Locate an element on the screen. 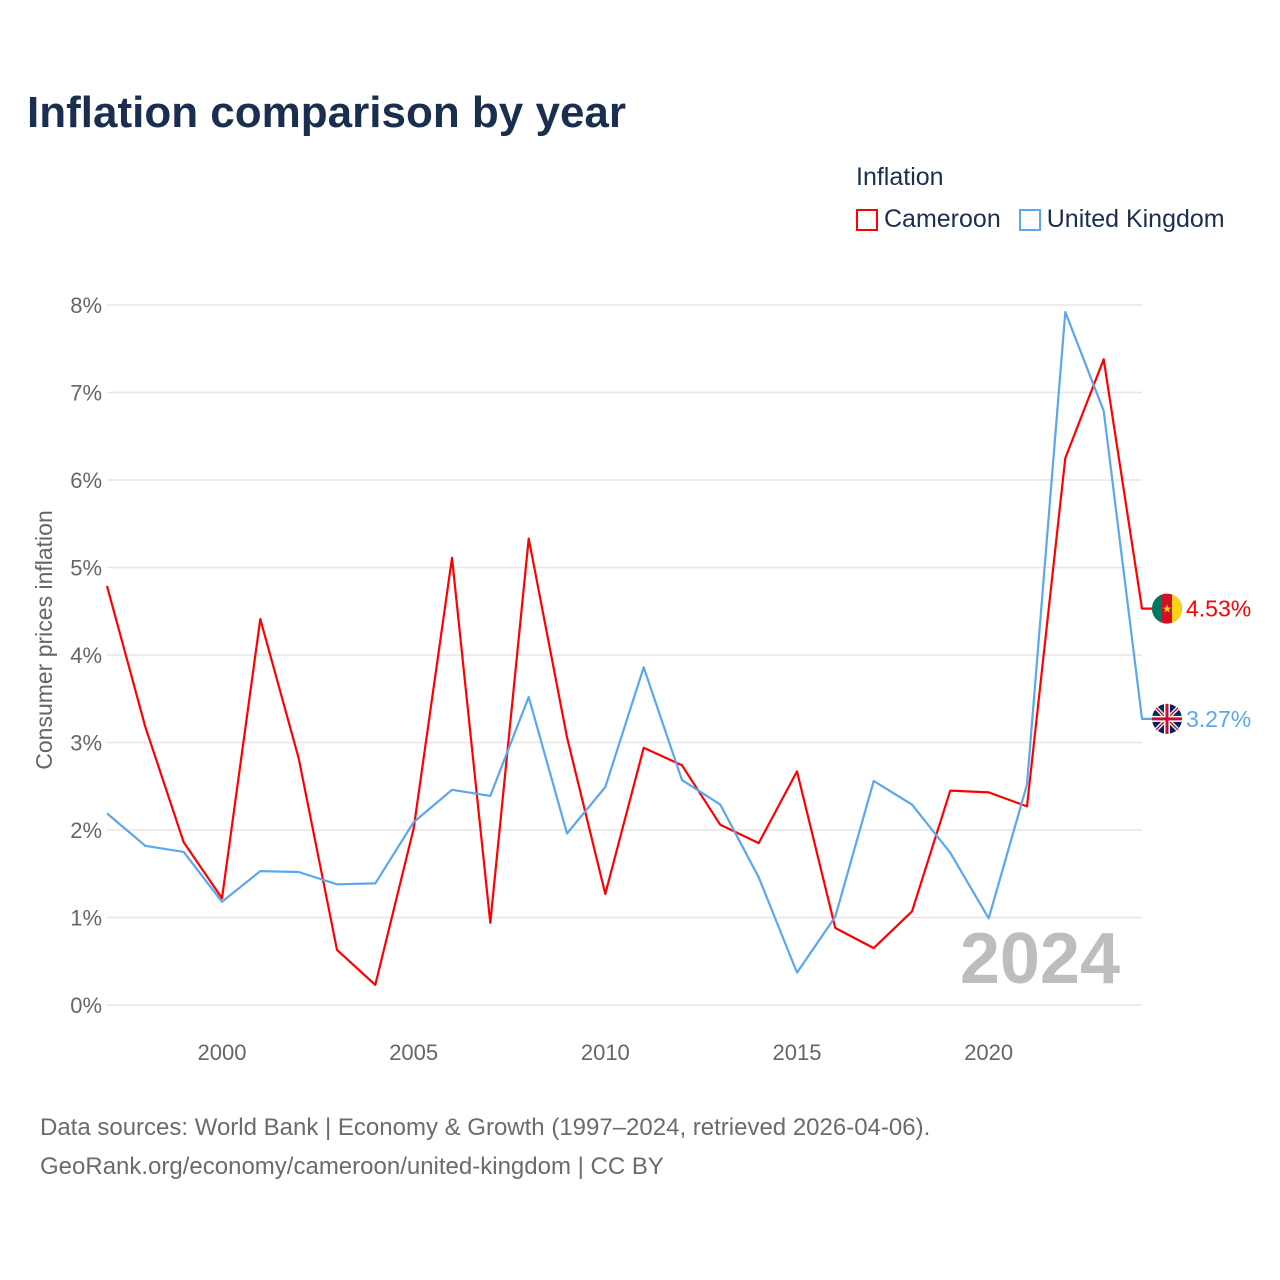 The height and width of the screenshot is (1280, 1280). y-axis-label: Consumer prices inflation is located at coordinates (44, 640).